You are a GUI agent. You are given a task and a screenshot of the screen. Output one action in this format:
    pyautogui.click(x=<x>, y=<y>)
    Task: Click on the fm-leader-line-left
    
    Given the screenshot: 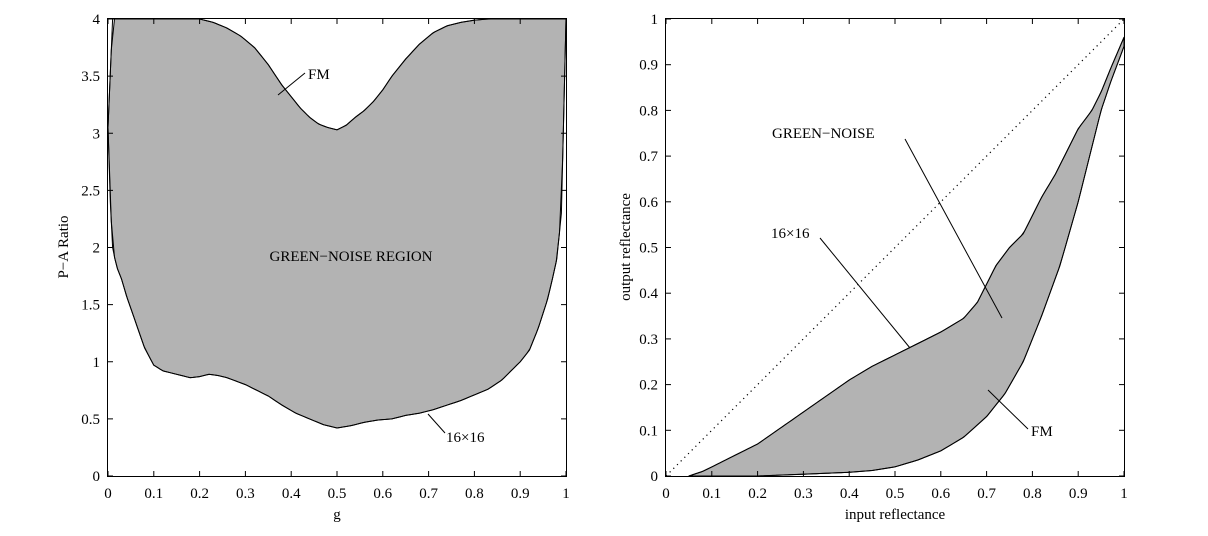 What is the action you would take?
    pyautogui.click(x=291, y=84)
    